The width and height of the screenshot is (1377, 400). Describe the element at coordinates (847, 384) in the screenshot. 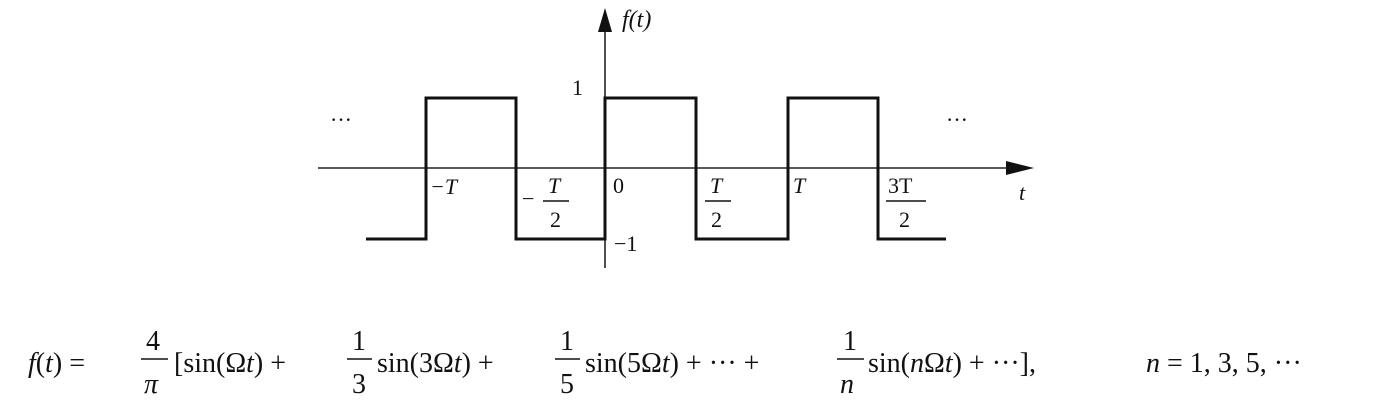

I see `formula-tn-den: n` at that location.